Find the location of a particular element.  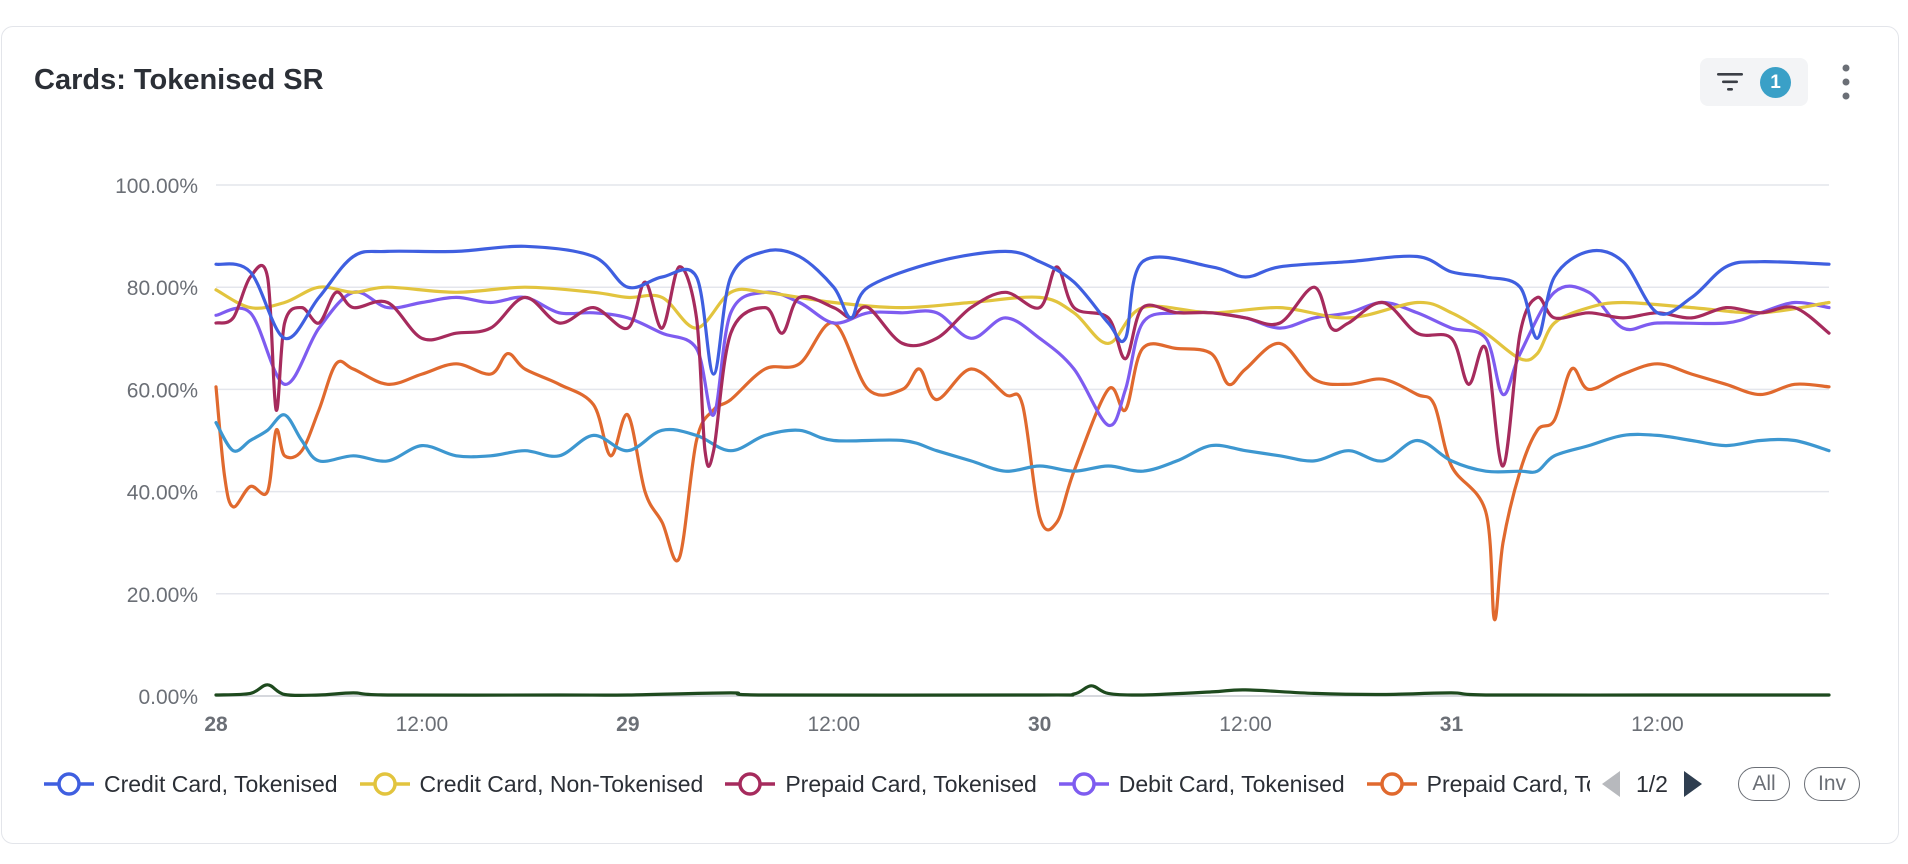

y-tick-label: 20.00% is located at coordinates (162, 595).